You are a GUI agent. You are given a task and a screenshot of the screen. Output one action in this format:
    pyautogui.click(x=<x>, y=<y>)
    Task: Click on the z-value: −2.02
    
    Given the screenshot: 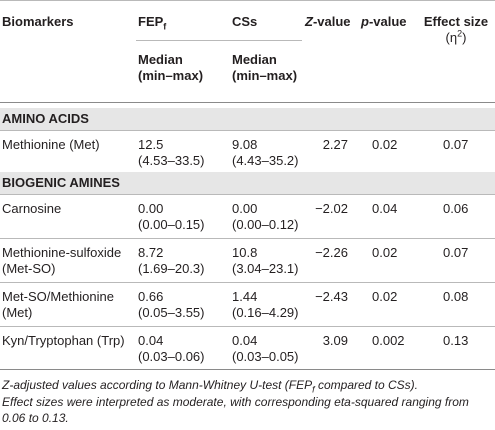 What is the action you would take?
    pyautogui.click(x=331, y=208)
    